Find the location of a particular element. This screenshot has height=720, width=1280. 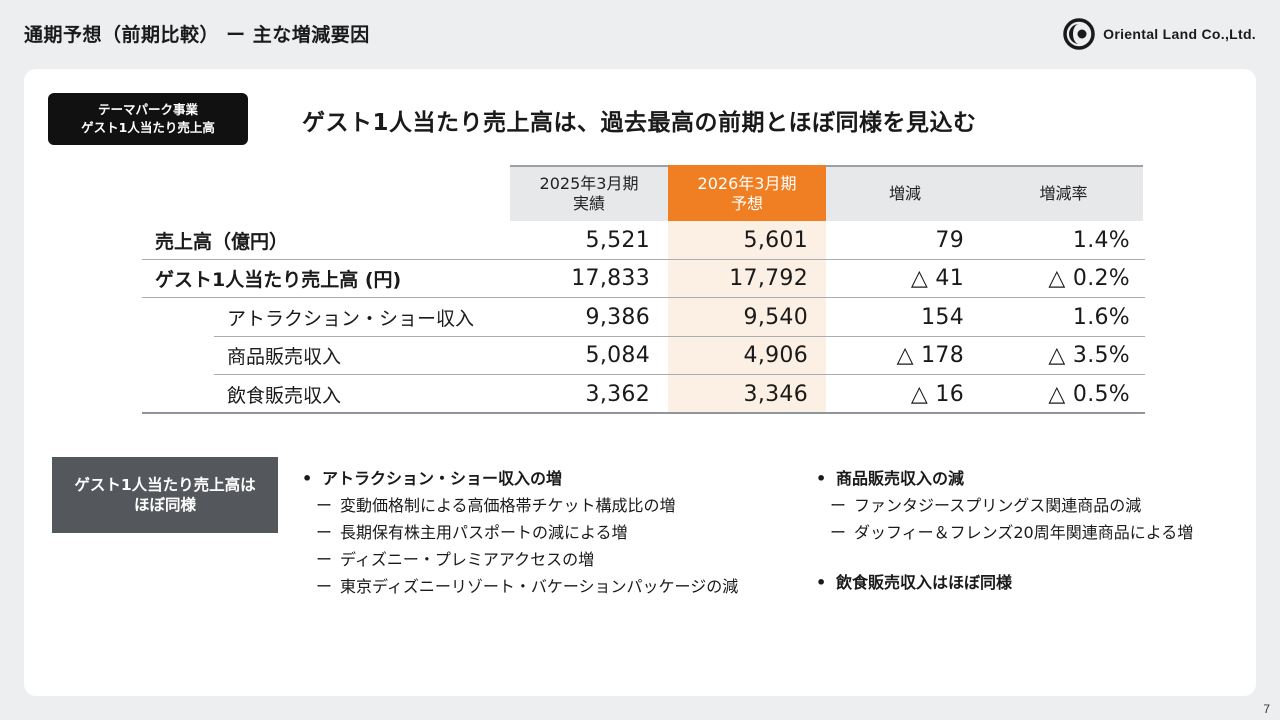

header-change: 増減 is located at coordinates (905, 193).